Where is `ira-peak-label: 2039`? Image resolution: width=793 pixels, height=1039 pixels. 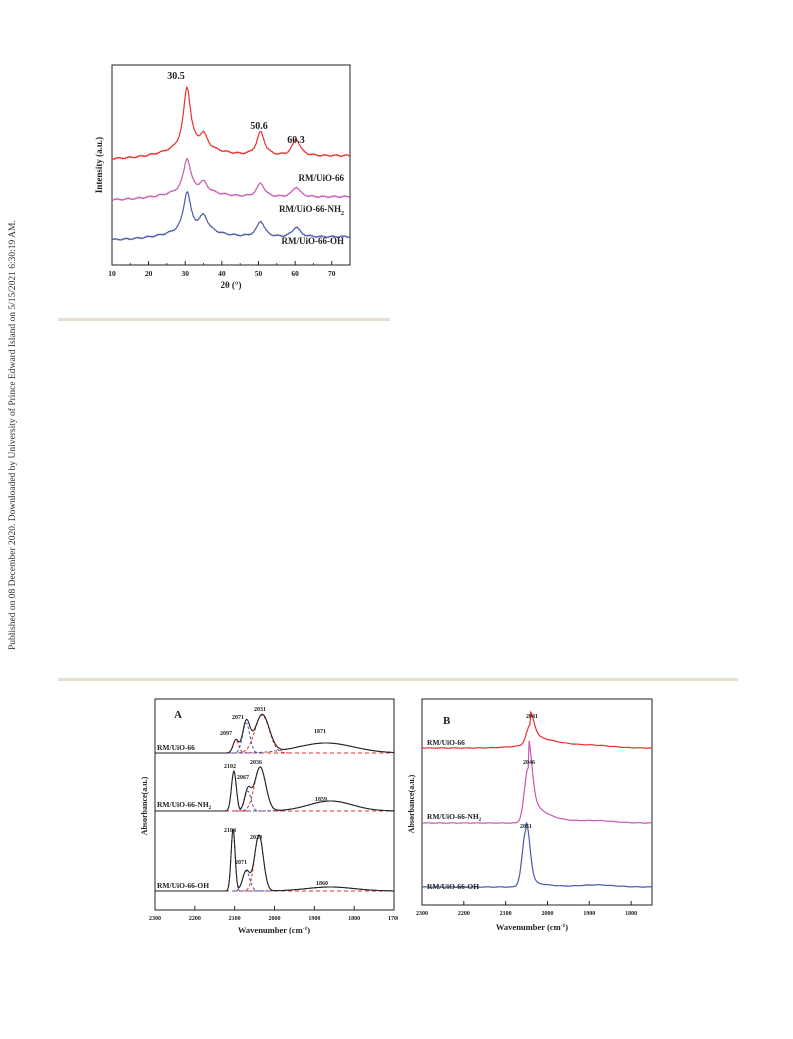 ira-peak-label: 2039 is located at coordinates (256, 838).